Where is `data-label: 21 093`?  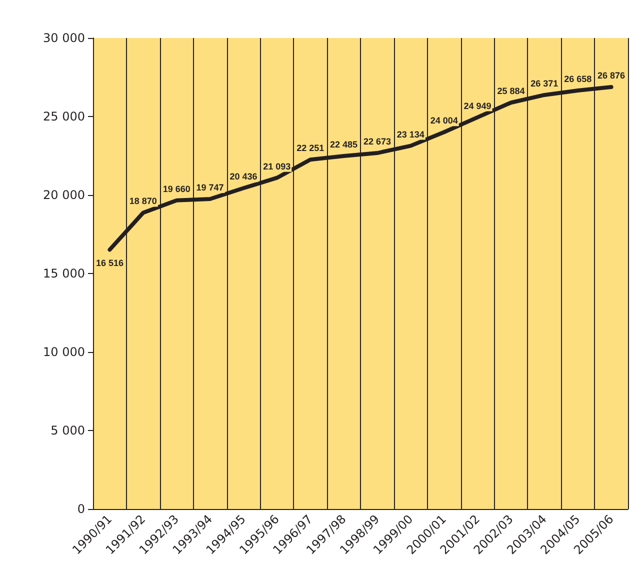 data-label: 21 093 is located at coordinates (277, 166).